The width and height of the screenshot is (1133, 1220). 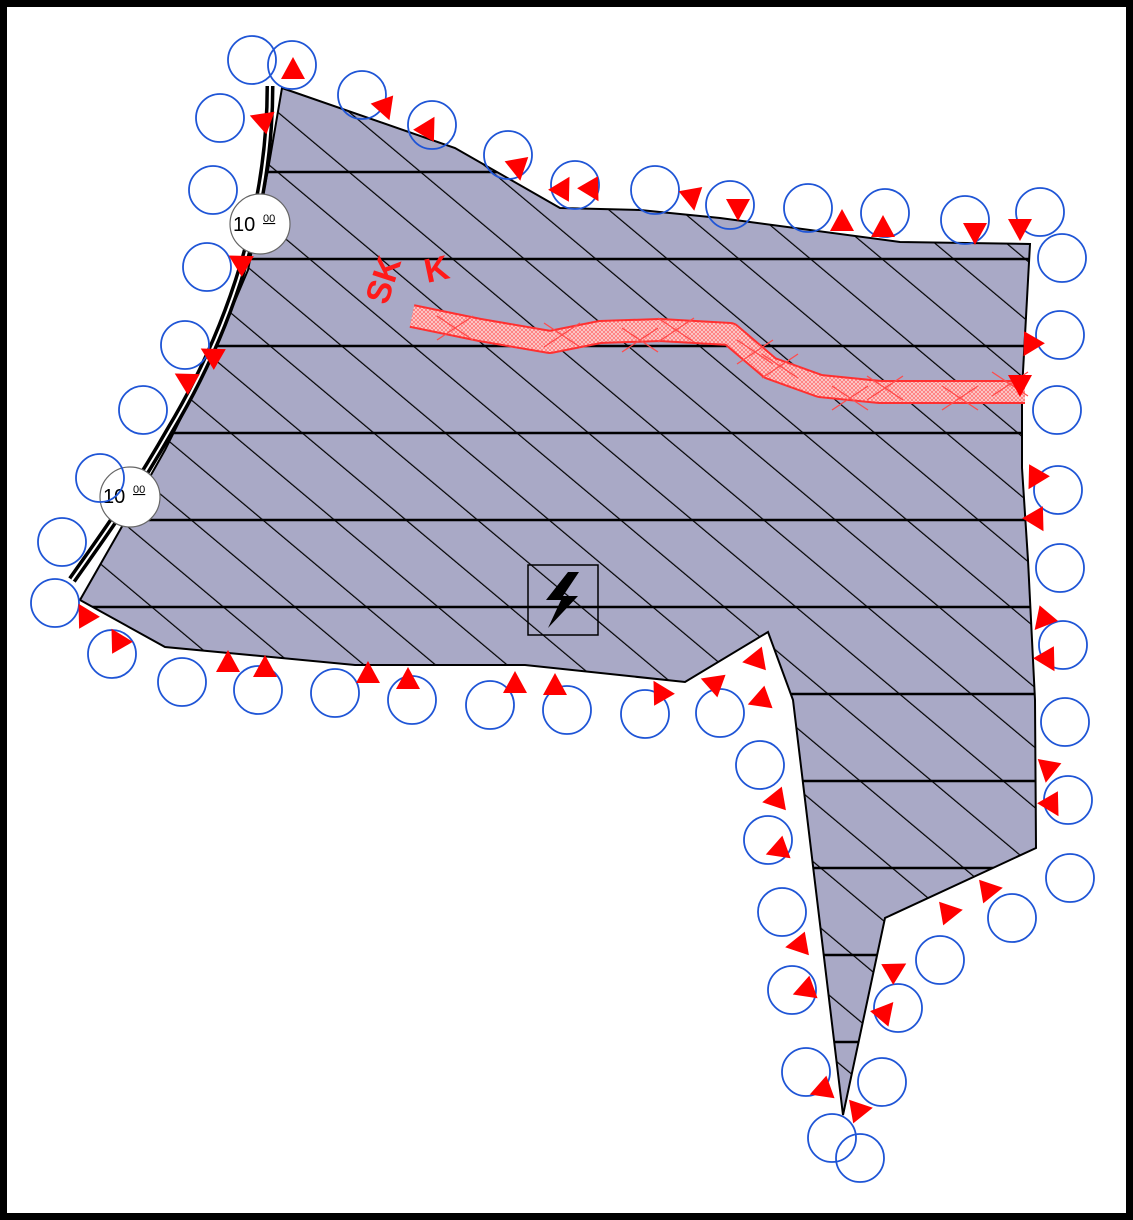 What do you see at coordinates (244, 225) in the screenshot?
I see `road-label-value: 10` at bounding box center [244, 225].